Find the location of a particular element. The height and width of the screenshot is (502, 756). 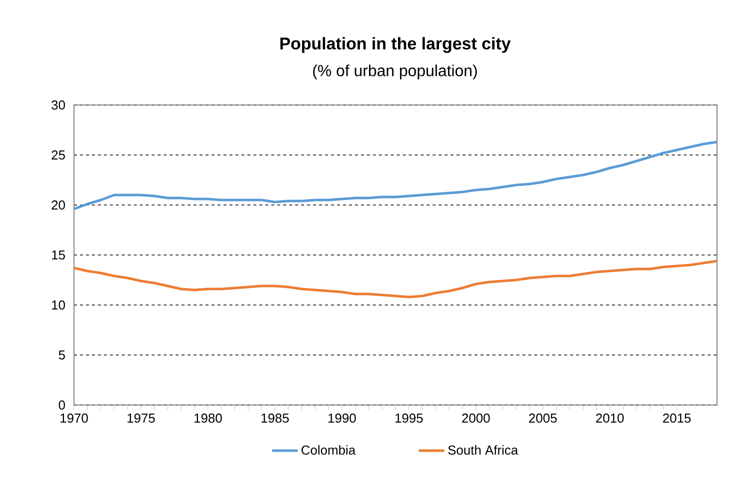

y-tick-label: 15 is located at coordinates (58, 255).